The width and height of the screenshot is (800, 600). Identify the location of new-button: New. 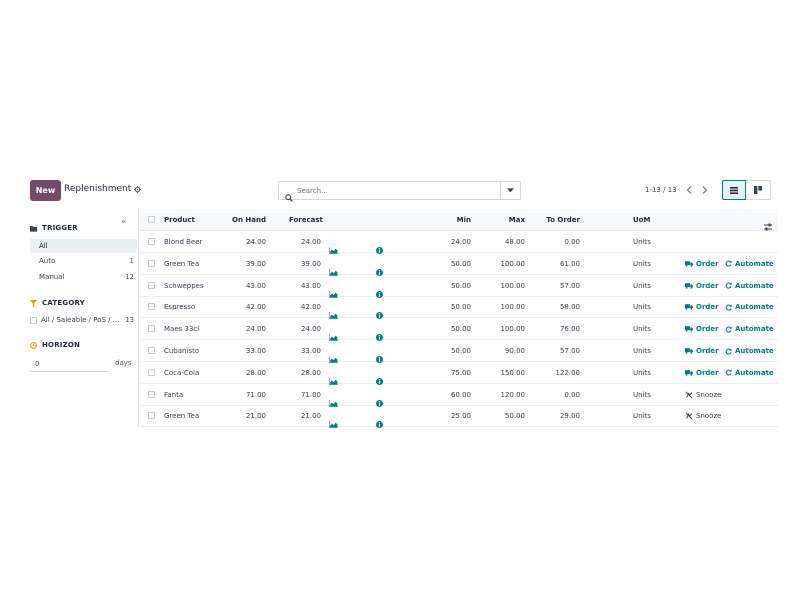
(45, 190).